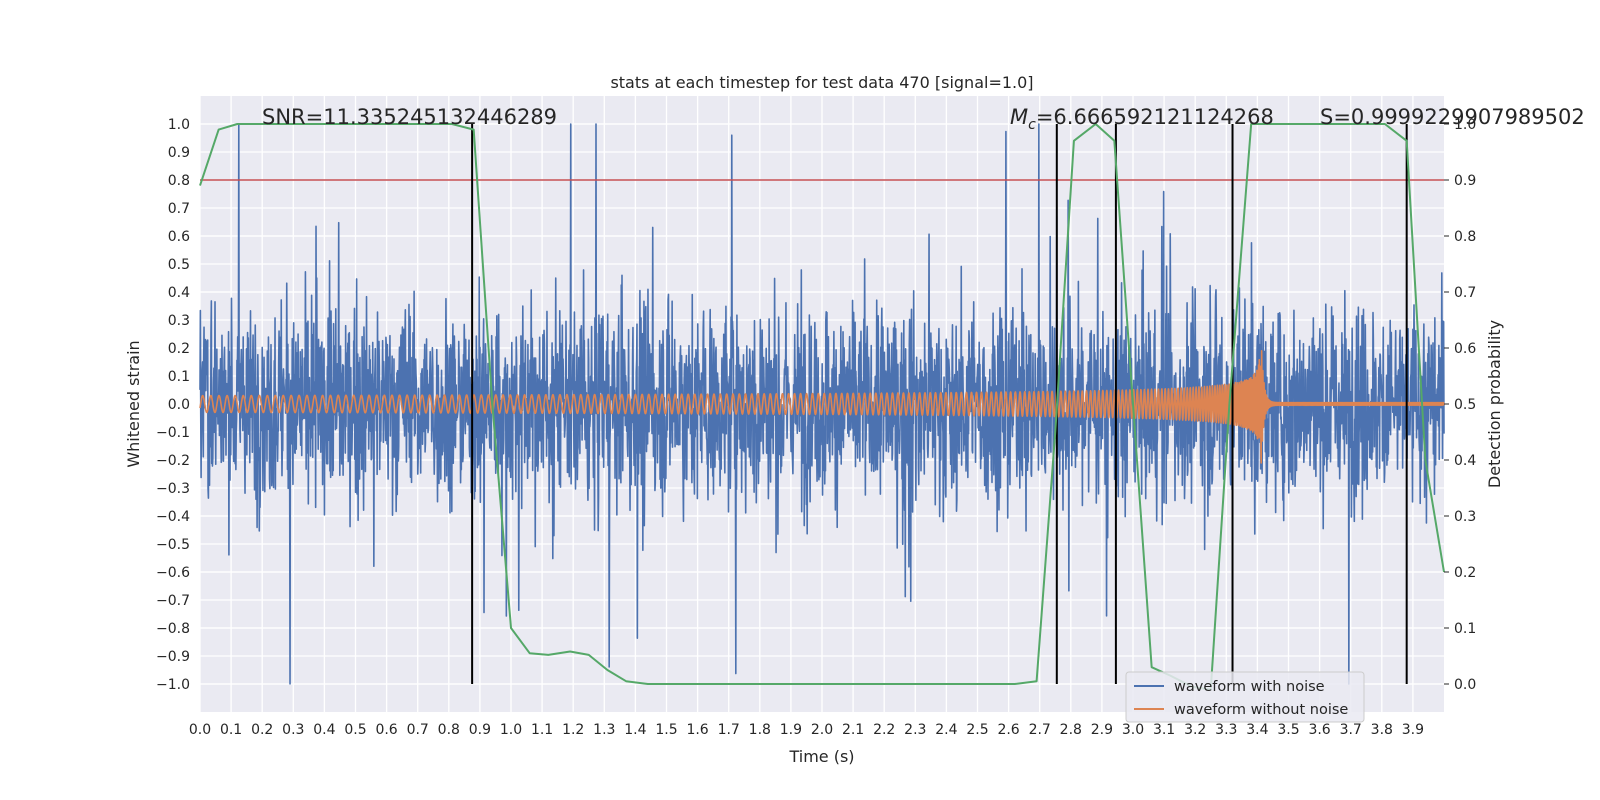 Image resolution: width=1600 pixels, height=800 pixels. Describe the element at coordinates (179, 265) in the screenshot. I see `y-tick-label: 0.5` at that location.